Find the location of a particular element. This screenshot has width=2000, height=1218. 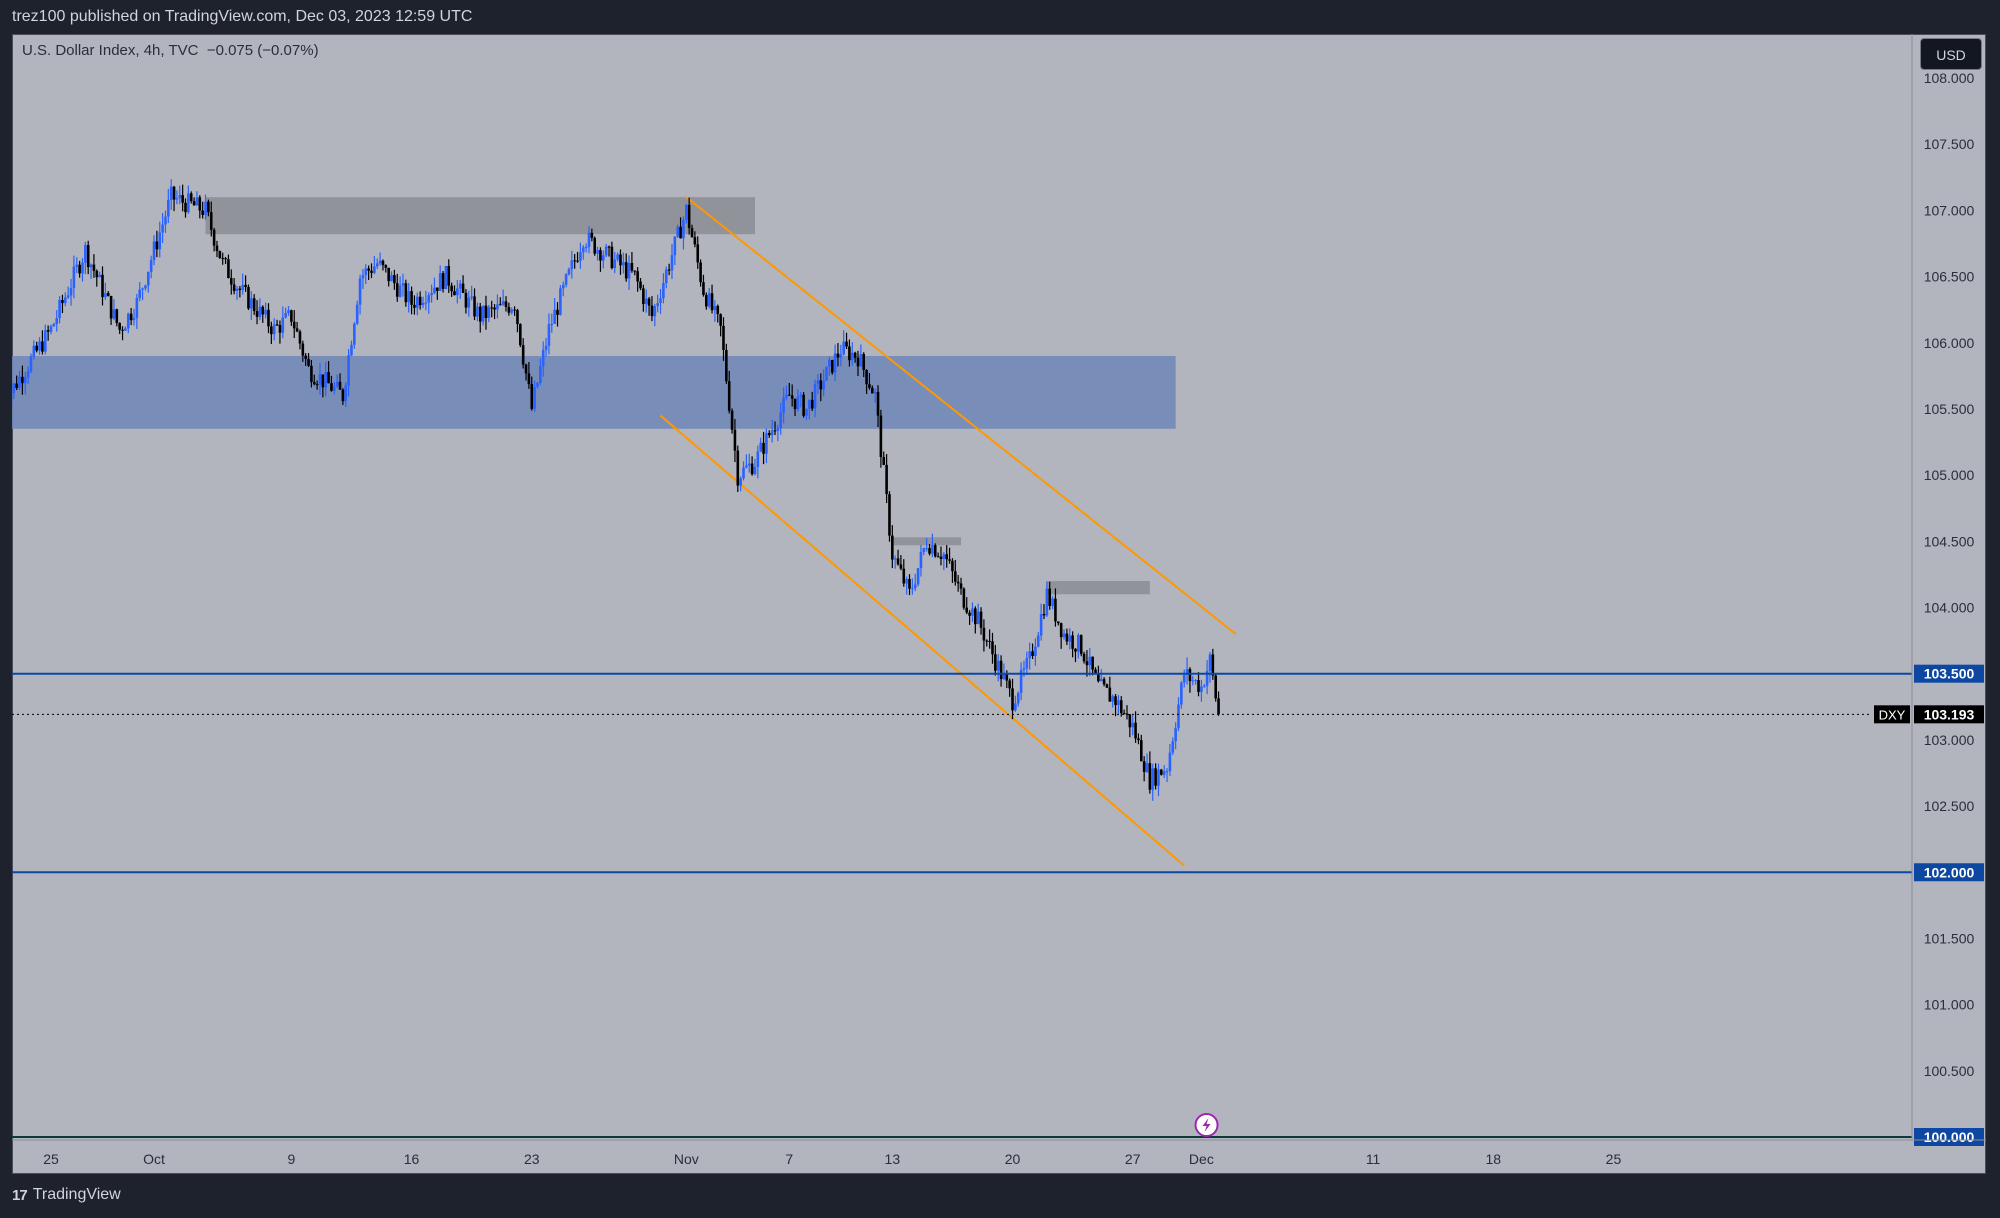

time-tick-label: 25 is located at coordinates (1614, 1159).